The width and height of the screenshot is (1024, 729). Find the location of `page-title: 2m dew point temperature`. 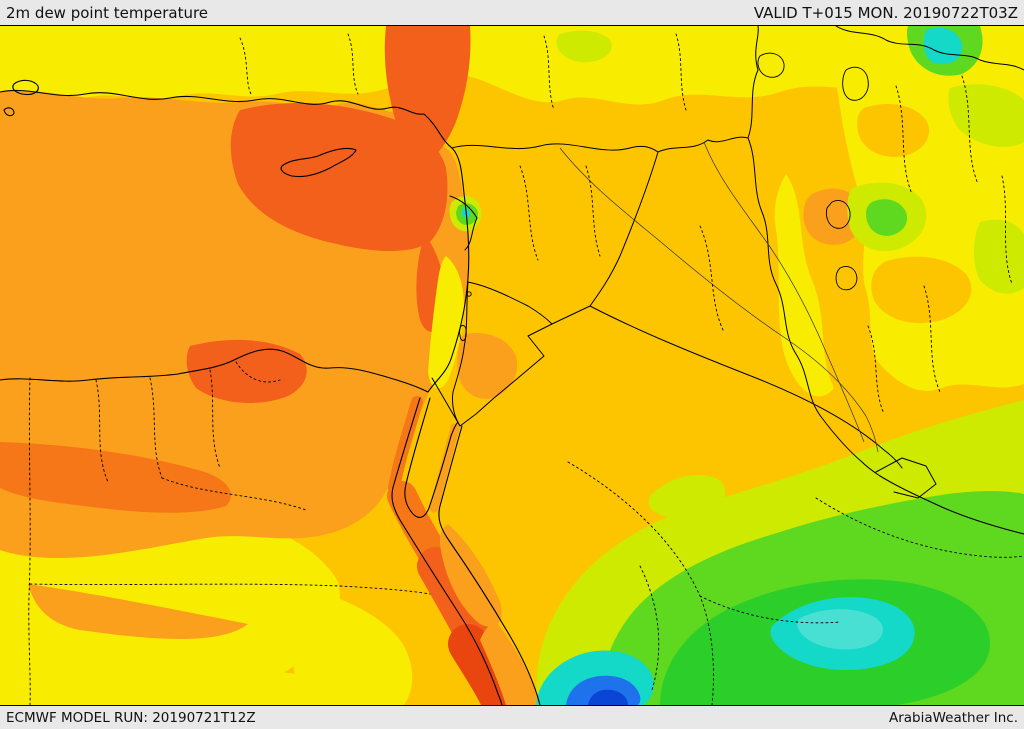

page-title: 2m dew point temperature is located at coordinates (107, 12).